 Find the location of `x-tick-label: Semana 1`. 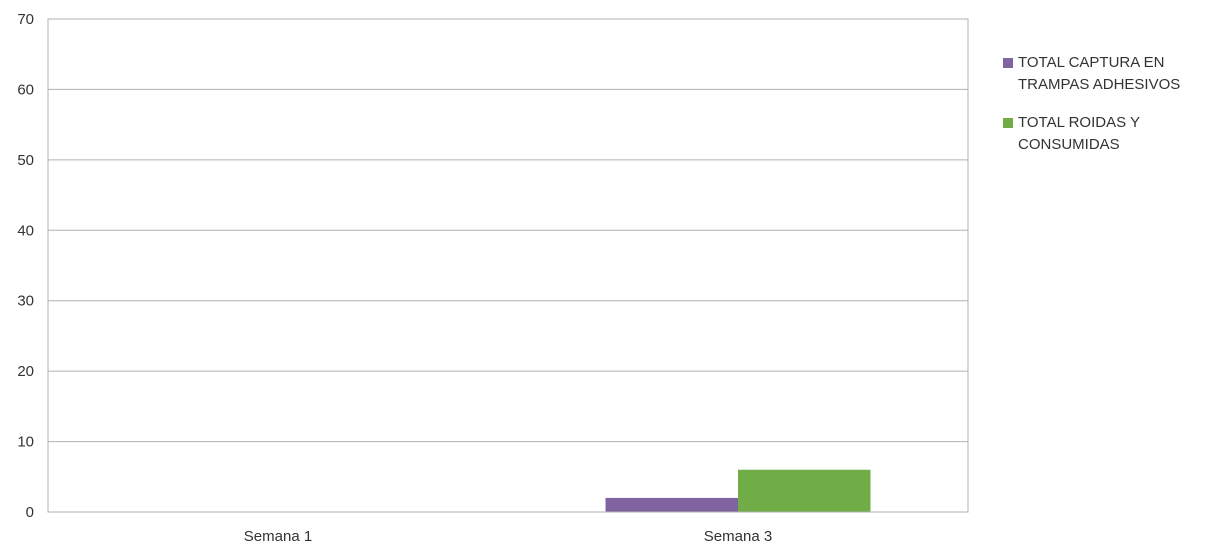

x-tick-label: Semana 1 is located at coordinates (278, 536).